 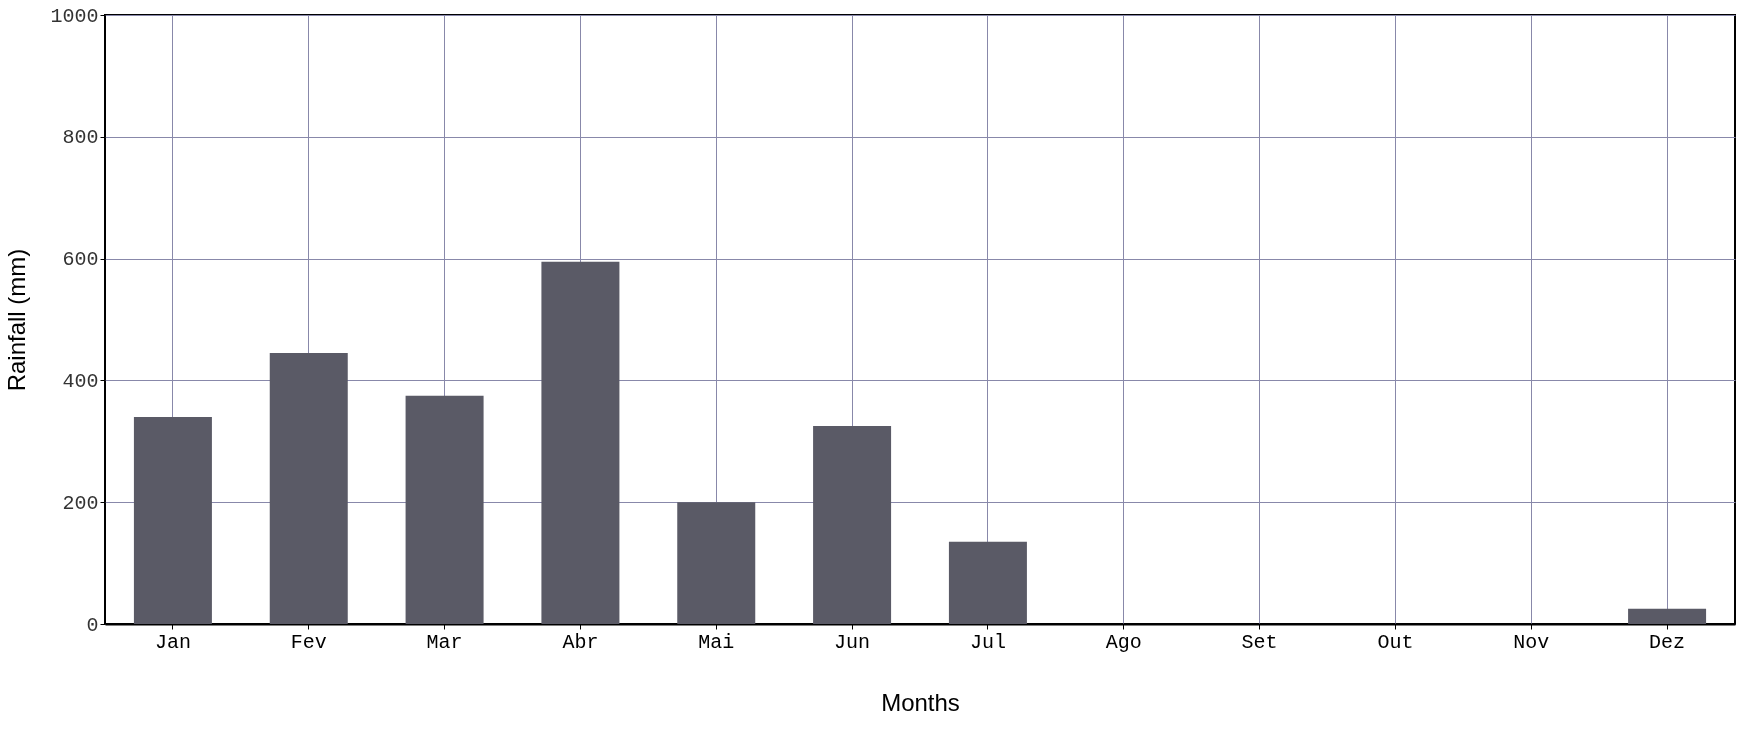 What do you see at coordinates (80, 503) in the screenshot?
I see `y-tick-label: 200` at bounding box center [80, 503].